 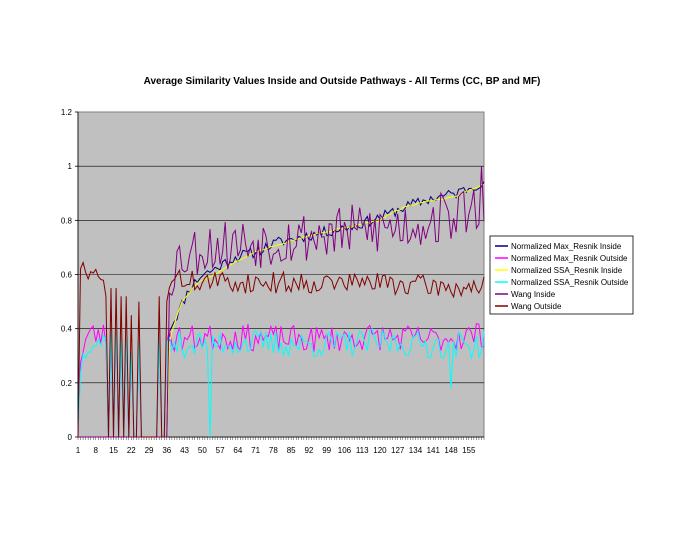 What do you see at coordinates (416, 450) in the screenshot?
I see `x-tick-label: 134` at bounding box center [416, 450].